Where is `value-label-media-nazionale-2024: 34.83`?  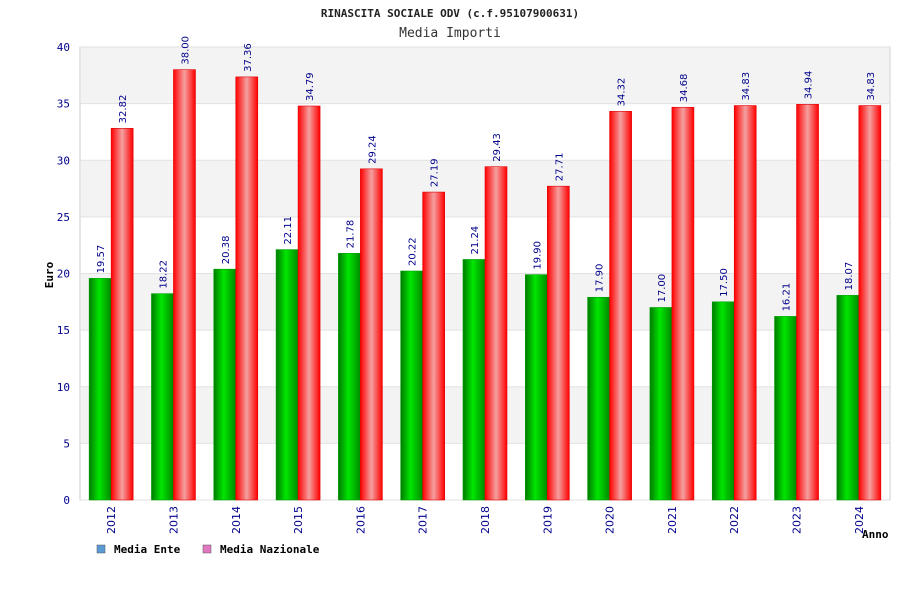 value-label-media-nazionale-2024: 34.83 is located at coordinates (871, 86).